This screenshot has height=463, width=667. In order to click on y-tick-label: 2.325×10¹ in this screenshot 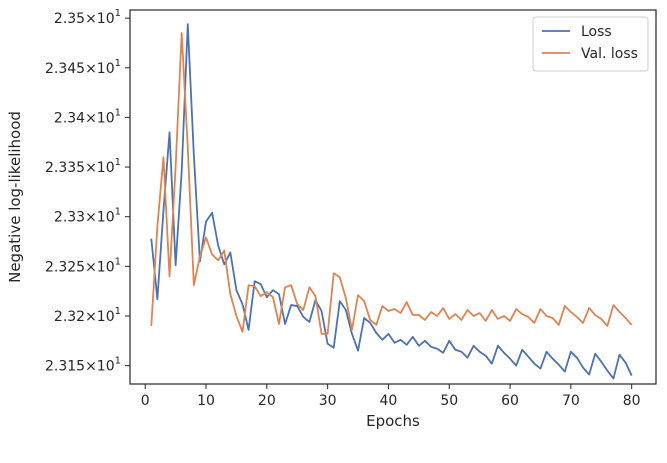, I will do `click(83, 265)`.